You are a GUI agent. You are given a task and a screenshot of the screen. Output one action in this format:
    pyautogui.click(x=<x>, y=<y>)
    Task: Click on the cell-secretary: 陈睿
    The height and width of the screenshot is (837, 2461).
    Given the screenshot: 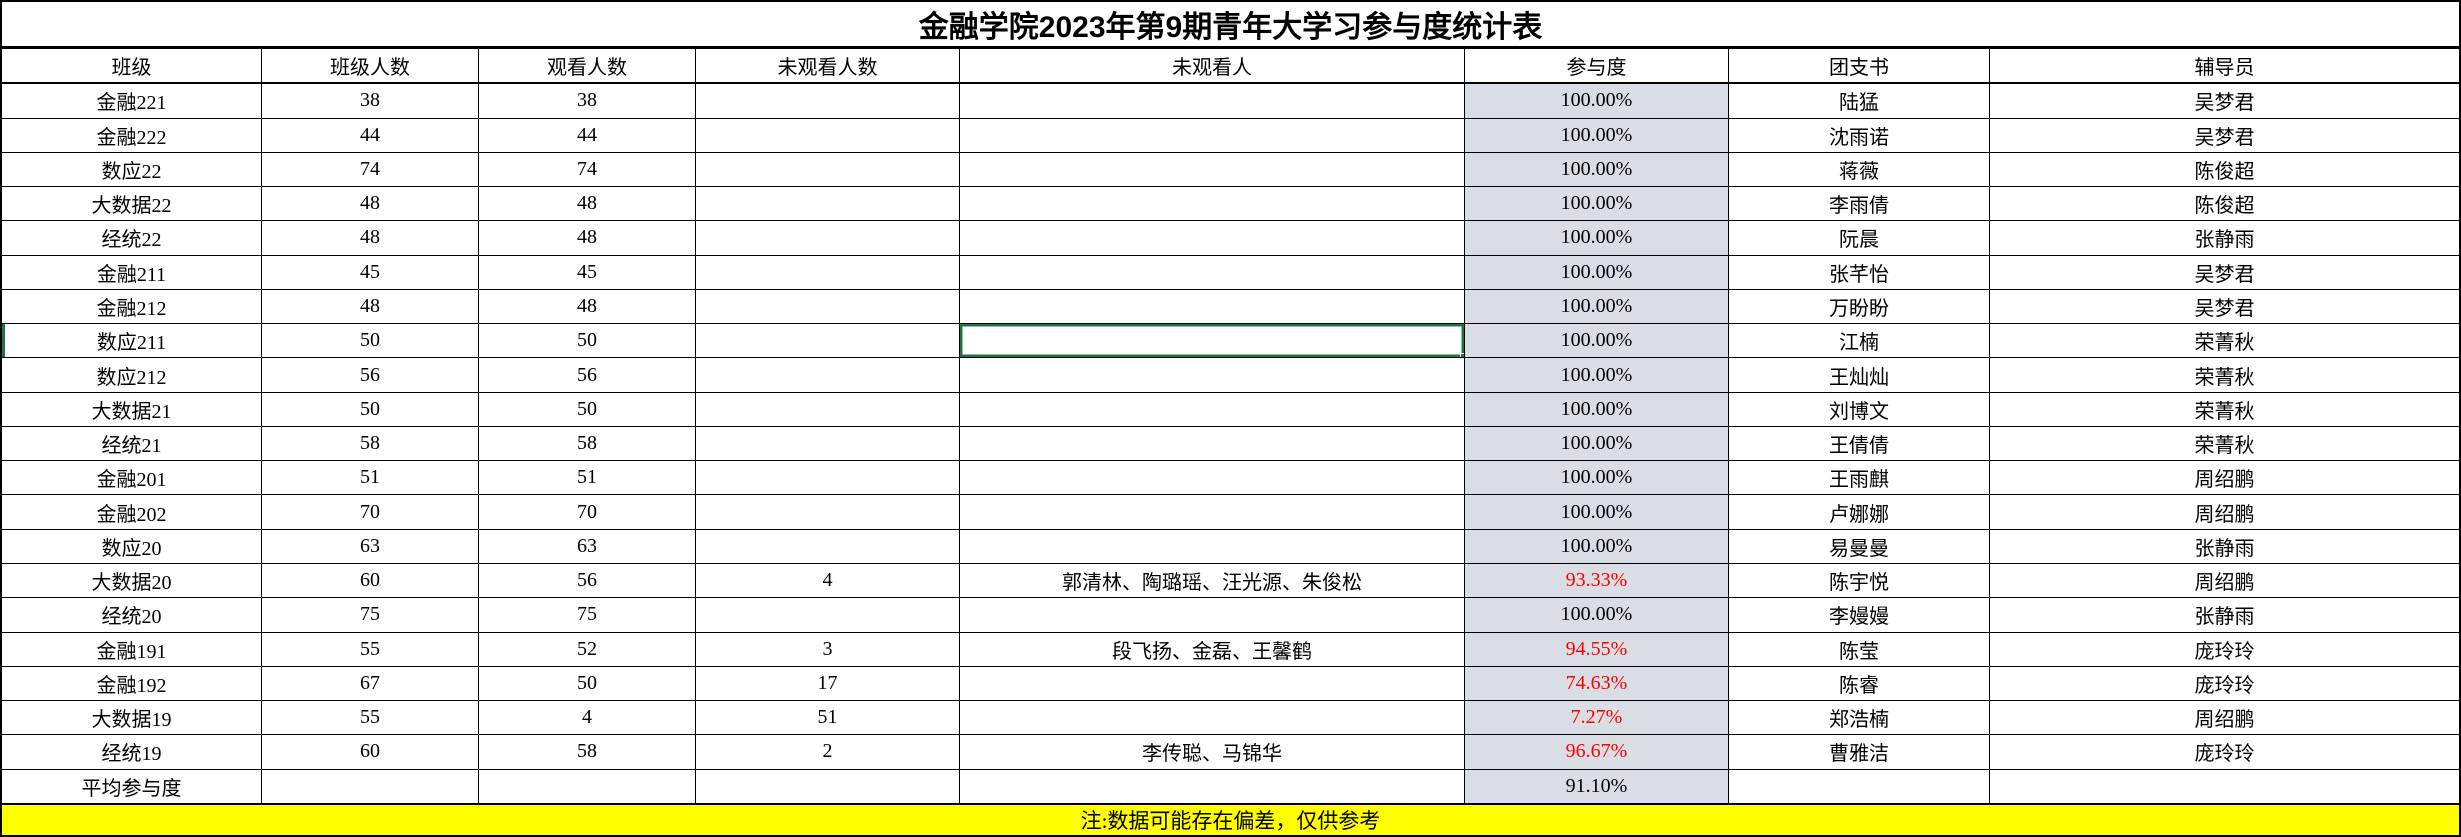 What is the action you would take?
    pyautogui.click(x=1859, y=683)
    